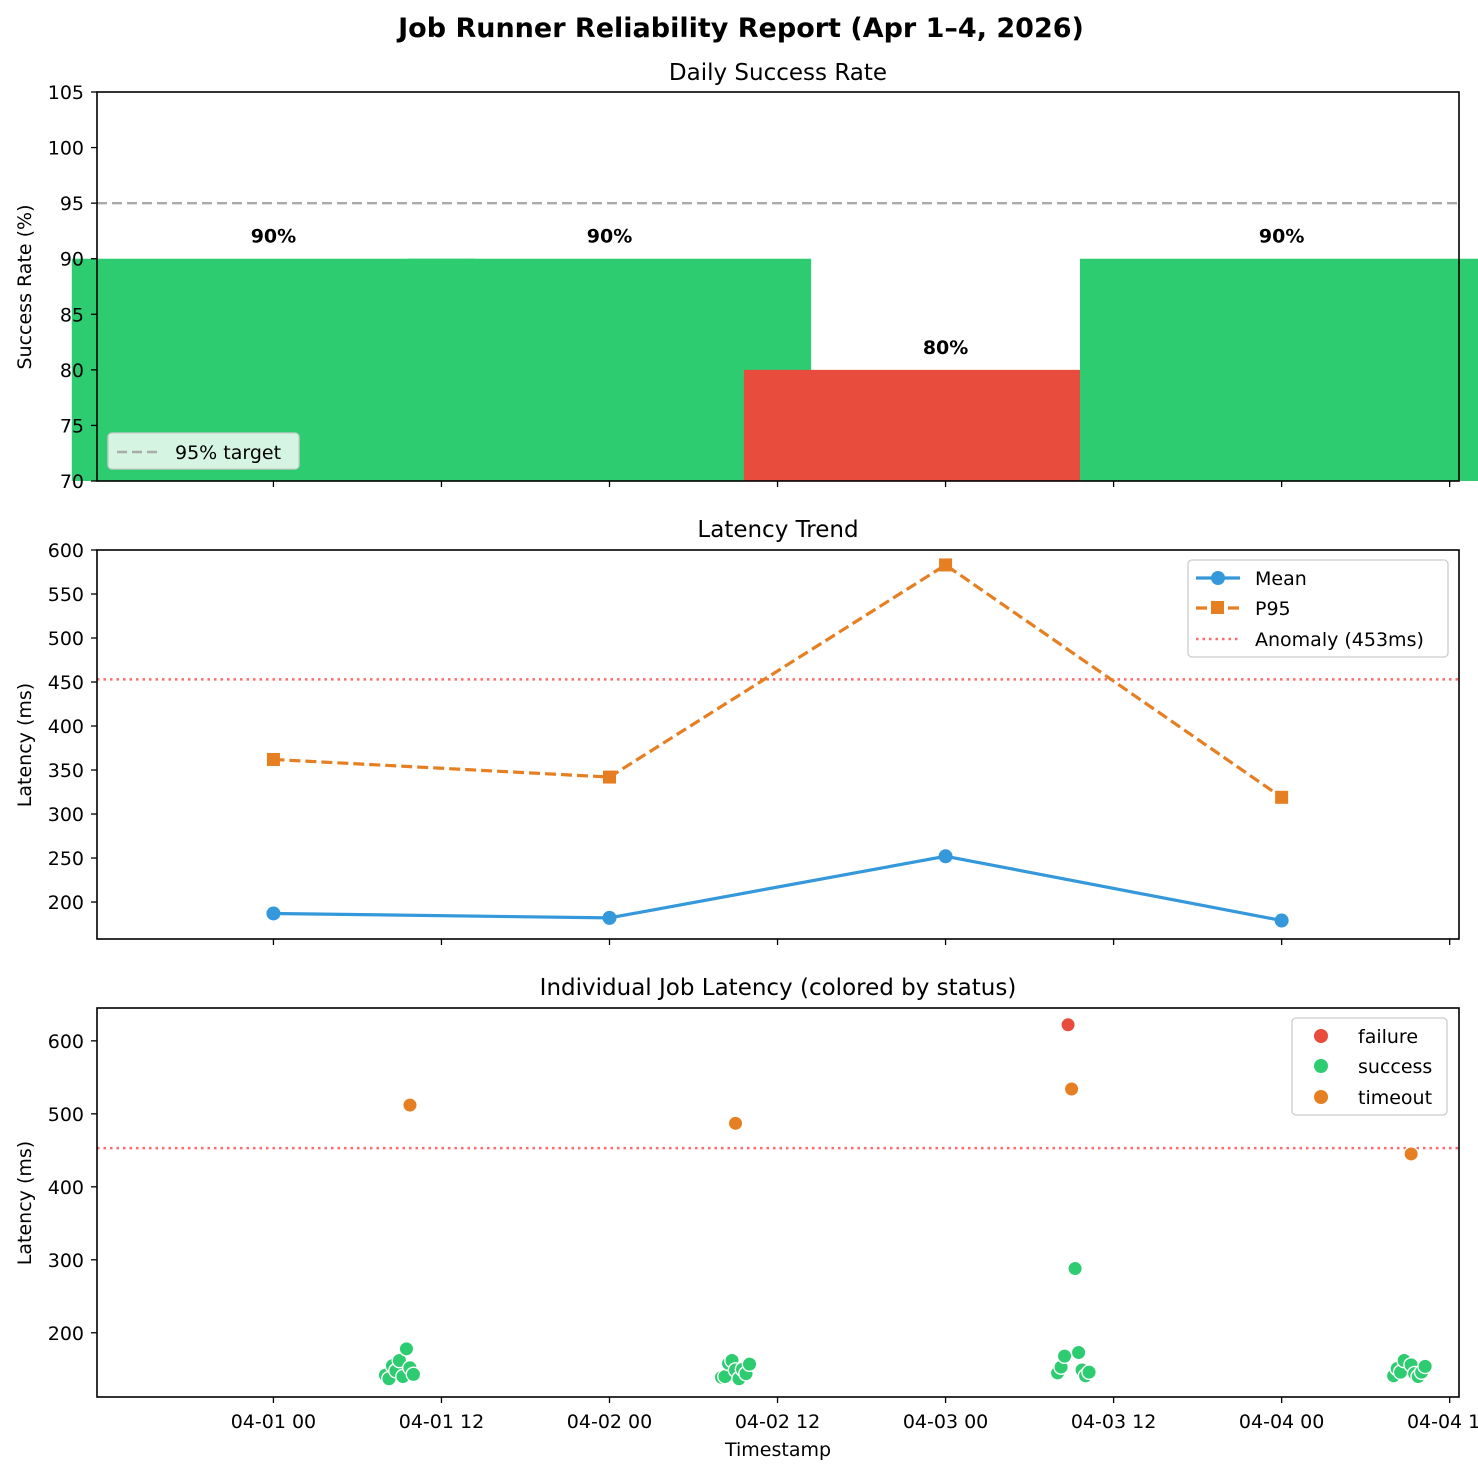  I want to click on job-latency-ylabel: Latency (ms), so click(25, 1203).